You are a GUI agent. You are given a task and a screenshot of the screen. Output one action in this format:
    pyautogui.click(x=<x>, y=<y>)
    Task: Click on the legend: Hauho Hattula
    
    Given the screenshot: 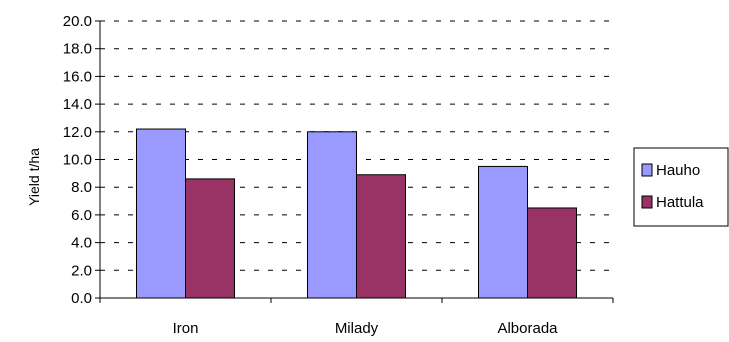 What is the action you would take?
    pyautogui.click(x=681, y=187)
    